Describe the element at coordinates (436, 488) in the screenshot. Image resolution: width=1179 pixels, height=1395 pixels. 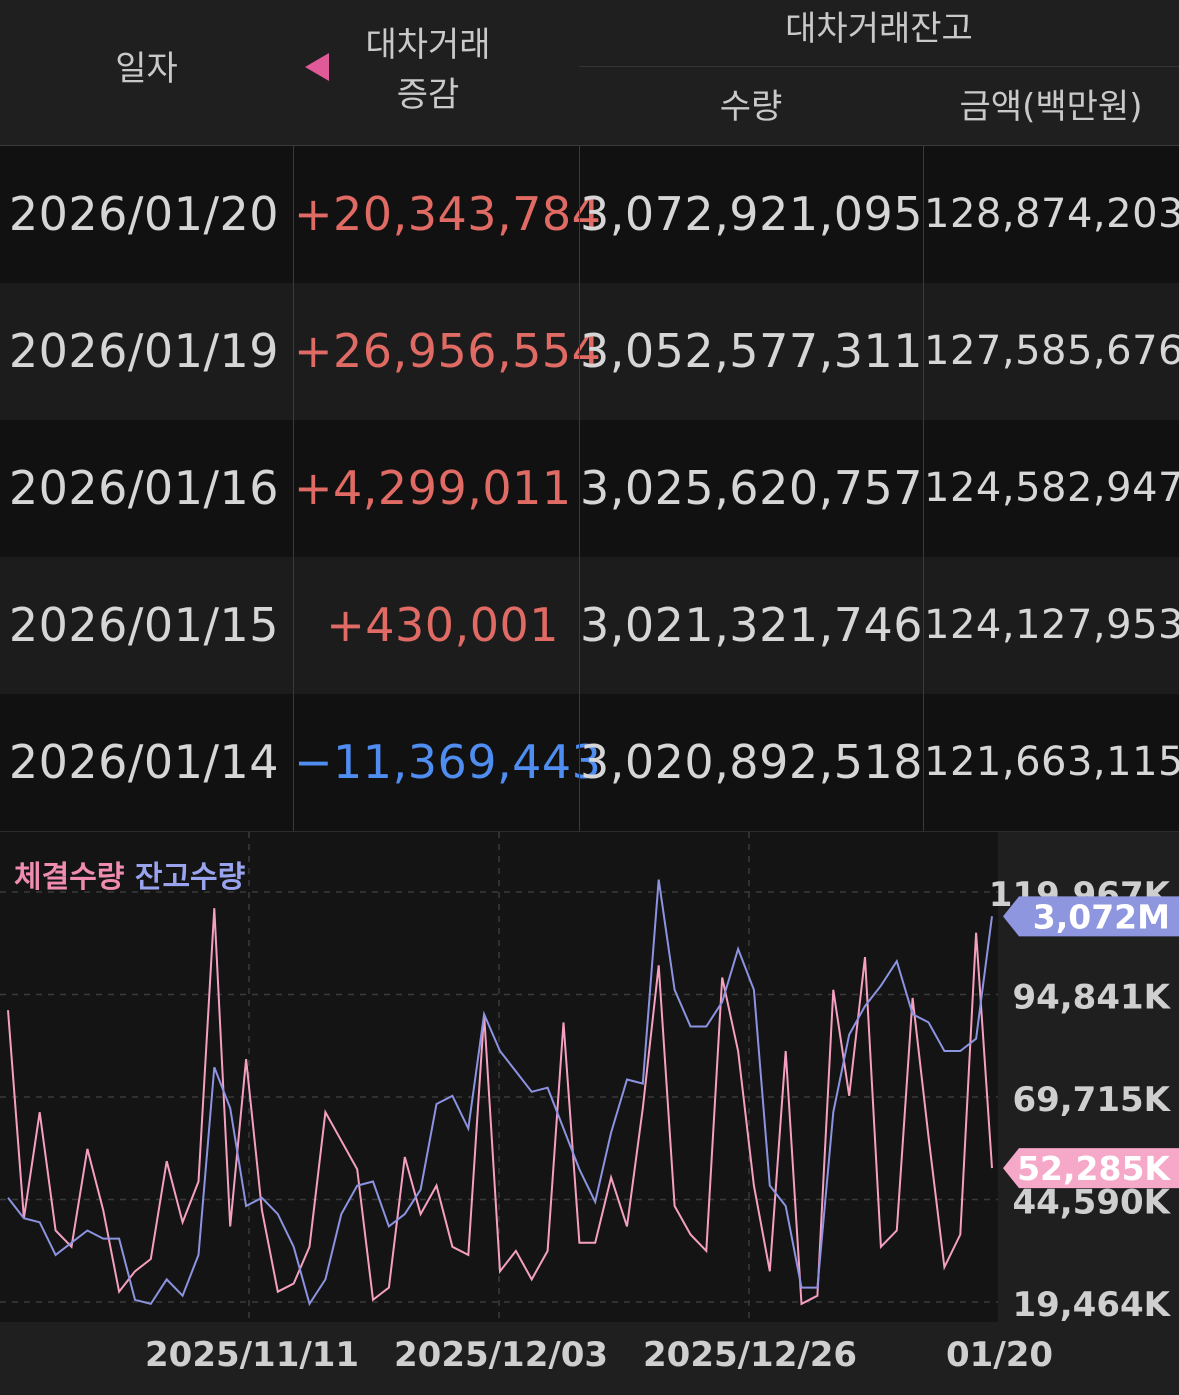
I see `cell-change: +4,299,011` at that location.